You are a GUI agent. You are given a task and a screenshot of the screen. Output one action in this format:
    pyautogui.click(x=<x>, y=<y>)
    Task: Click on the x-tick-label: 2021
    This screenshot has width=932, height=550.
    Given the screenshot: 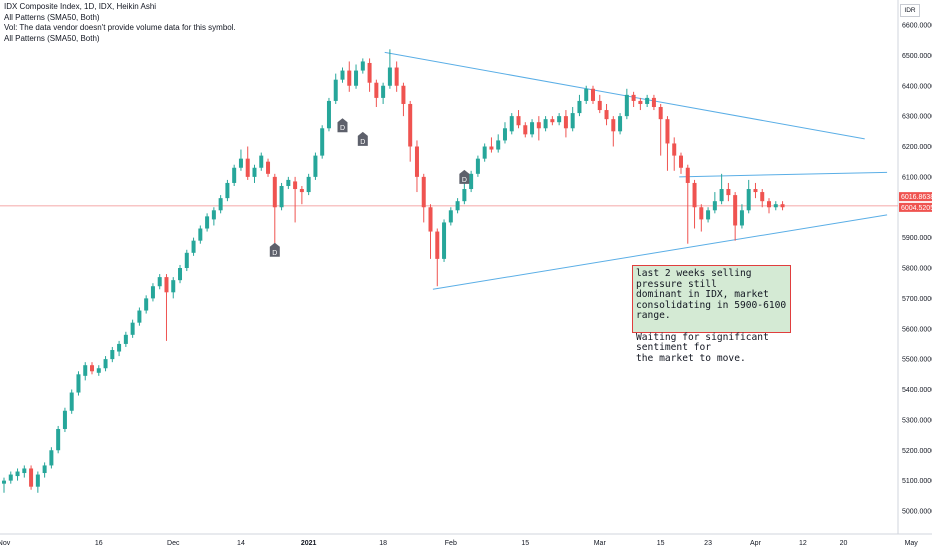 What is the action you would take?
    pyautogui.click(x=309, y=543)
    